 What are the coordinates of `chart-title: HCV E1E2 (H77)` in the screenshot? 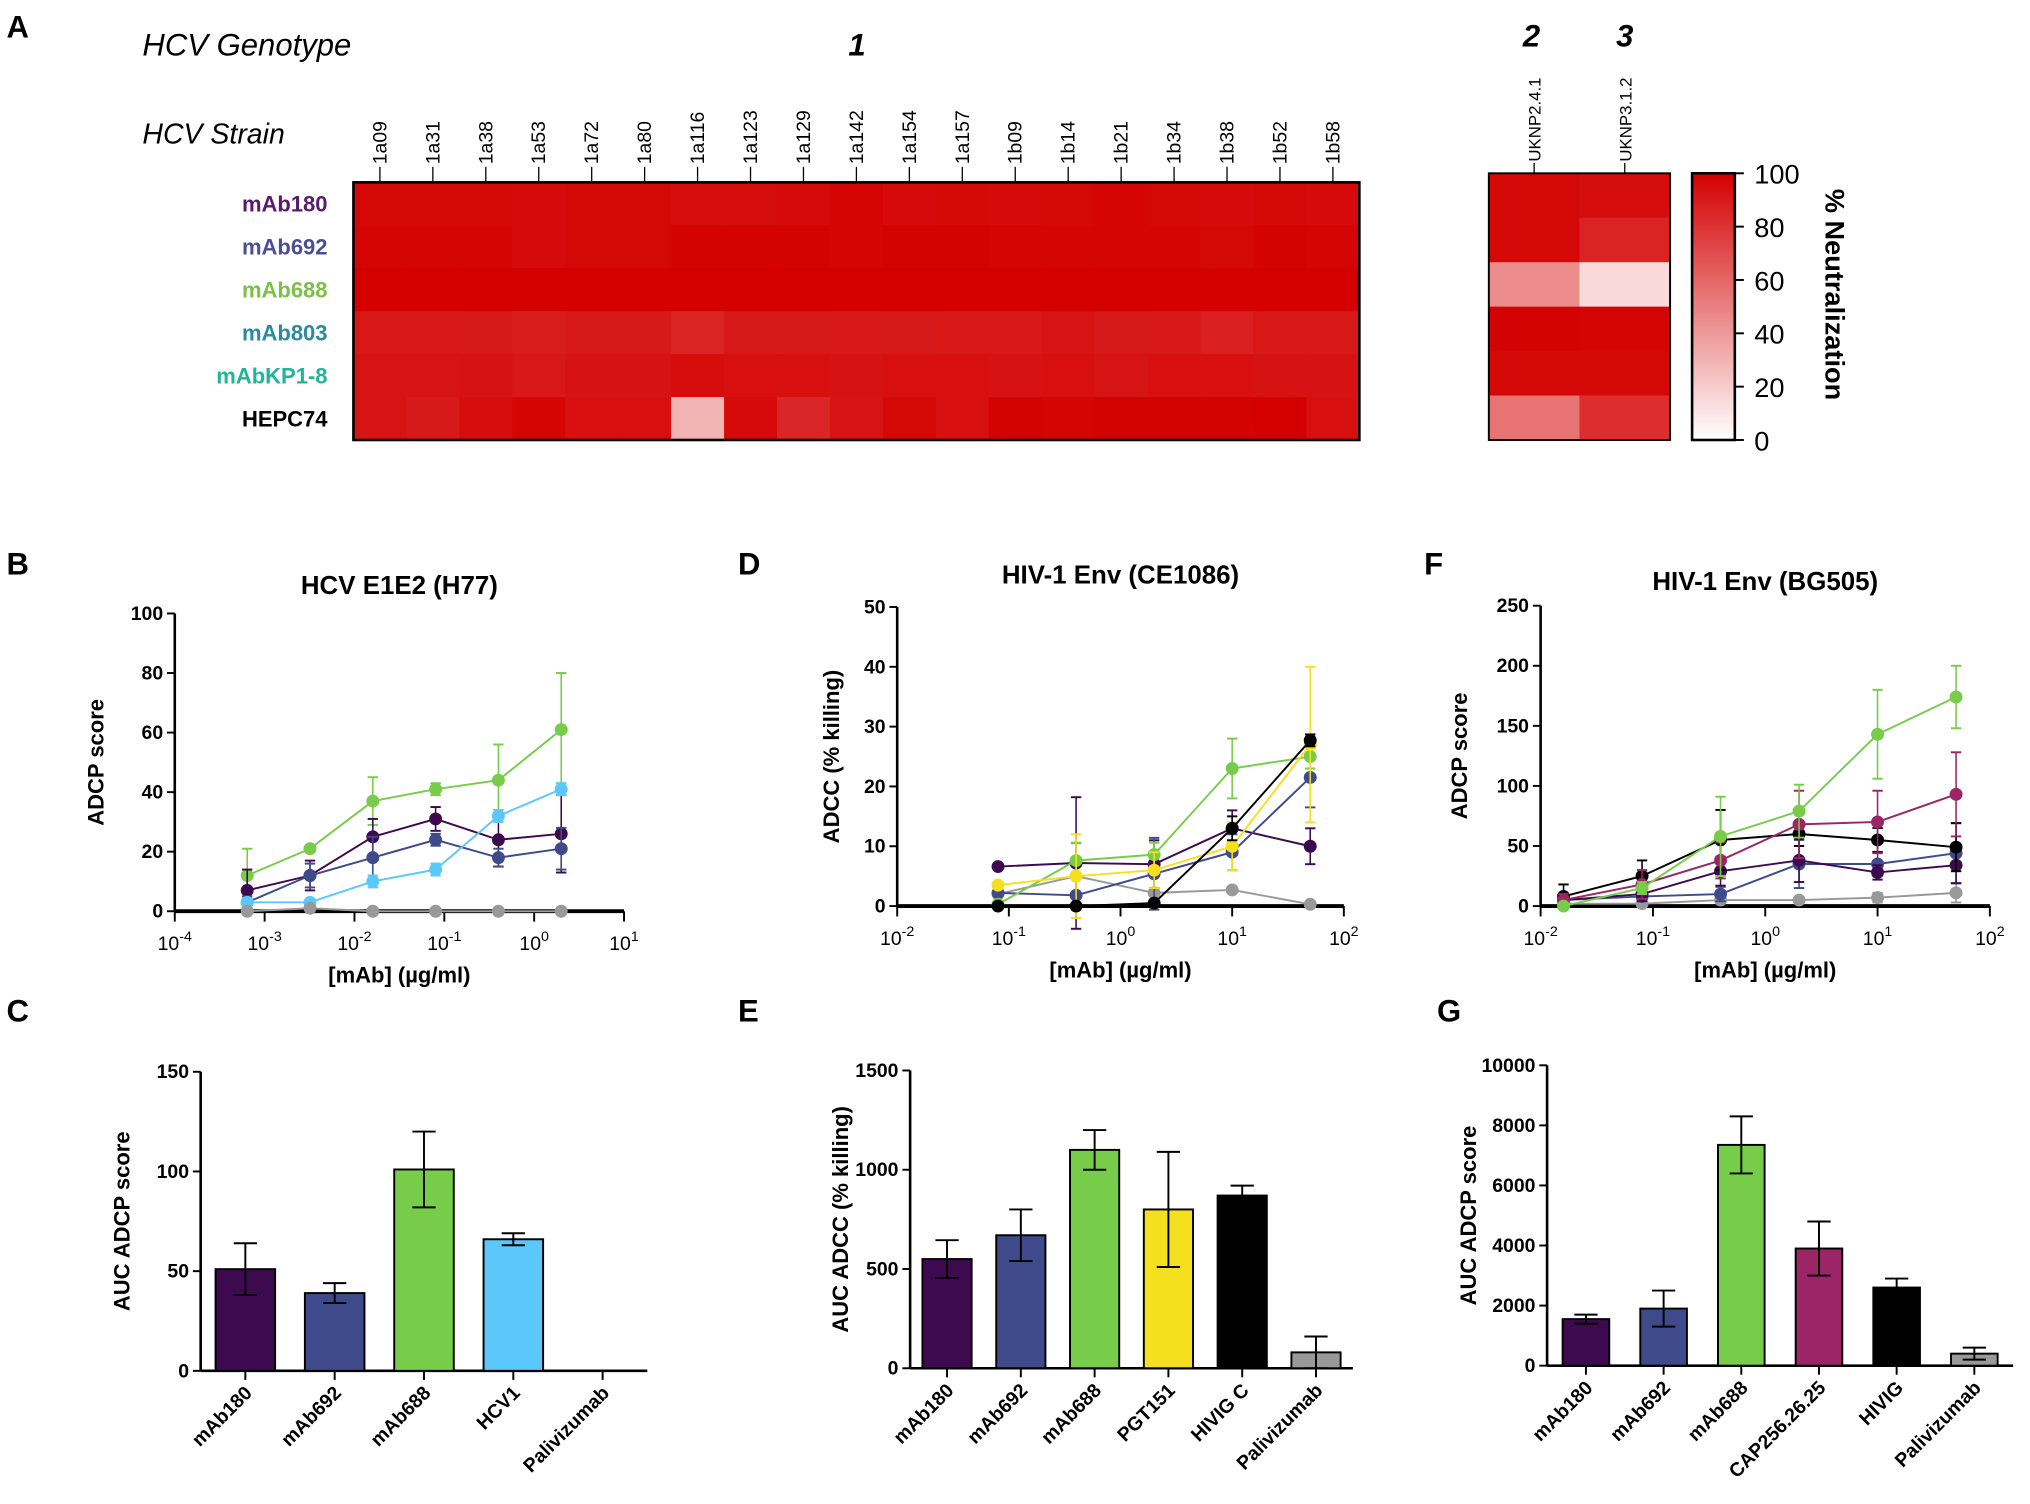 It's located at (399, 586).